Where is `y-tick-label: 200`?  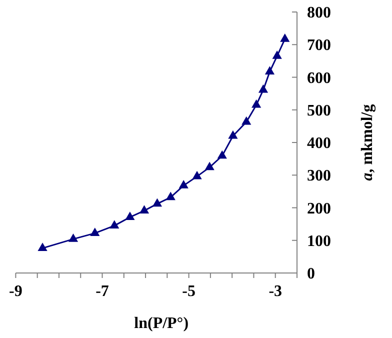 y-tick-label: 200 is located at coordinates (319, 209).